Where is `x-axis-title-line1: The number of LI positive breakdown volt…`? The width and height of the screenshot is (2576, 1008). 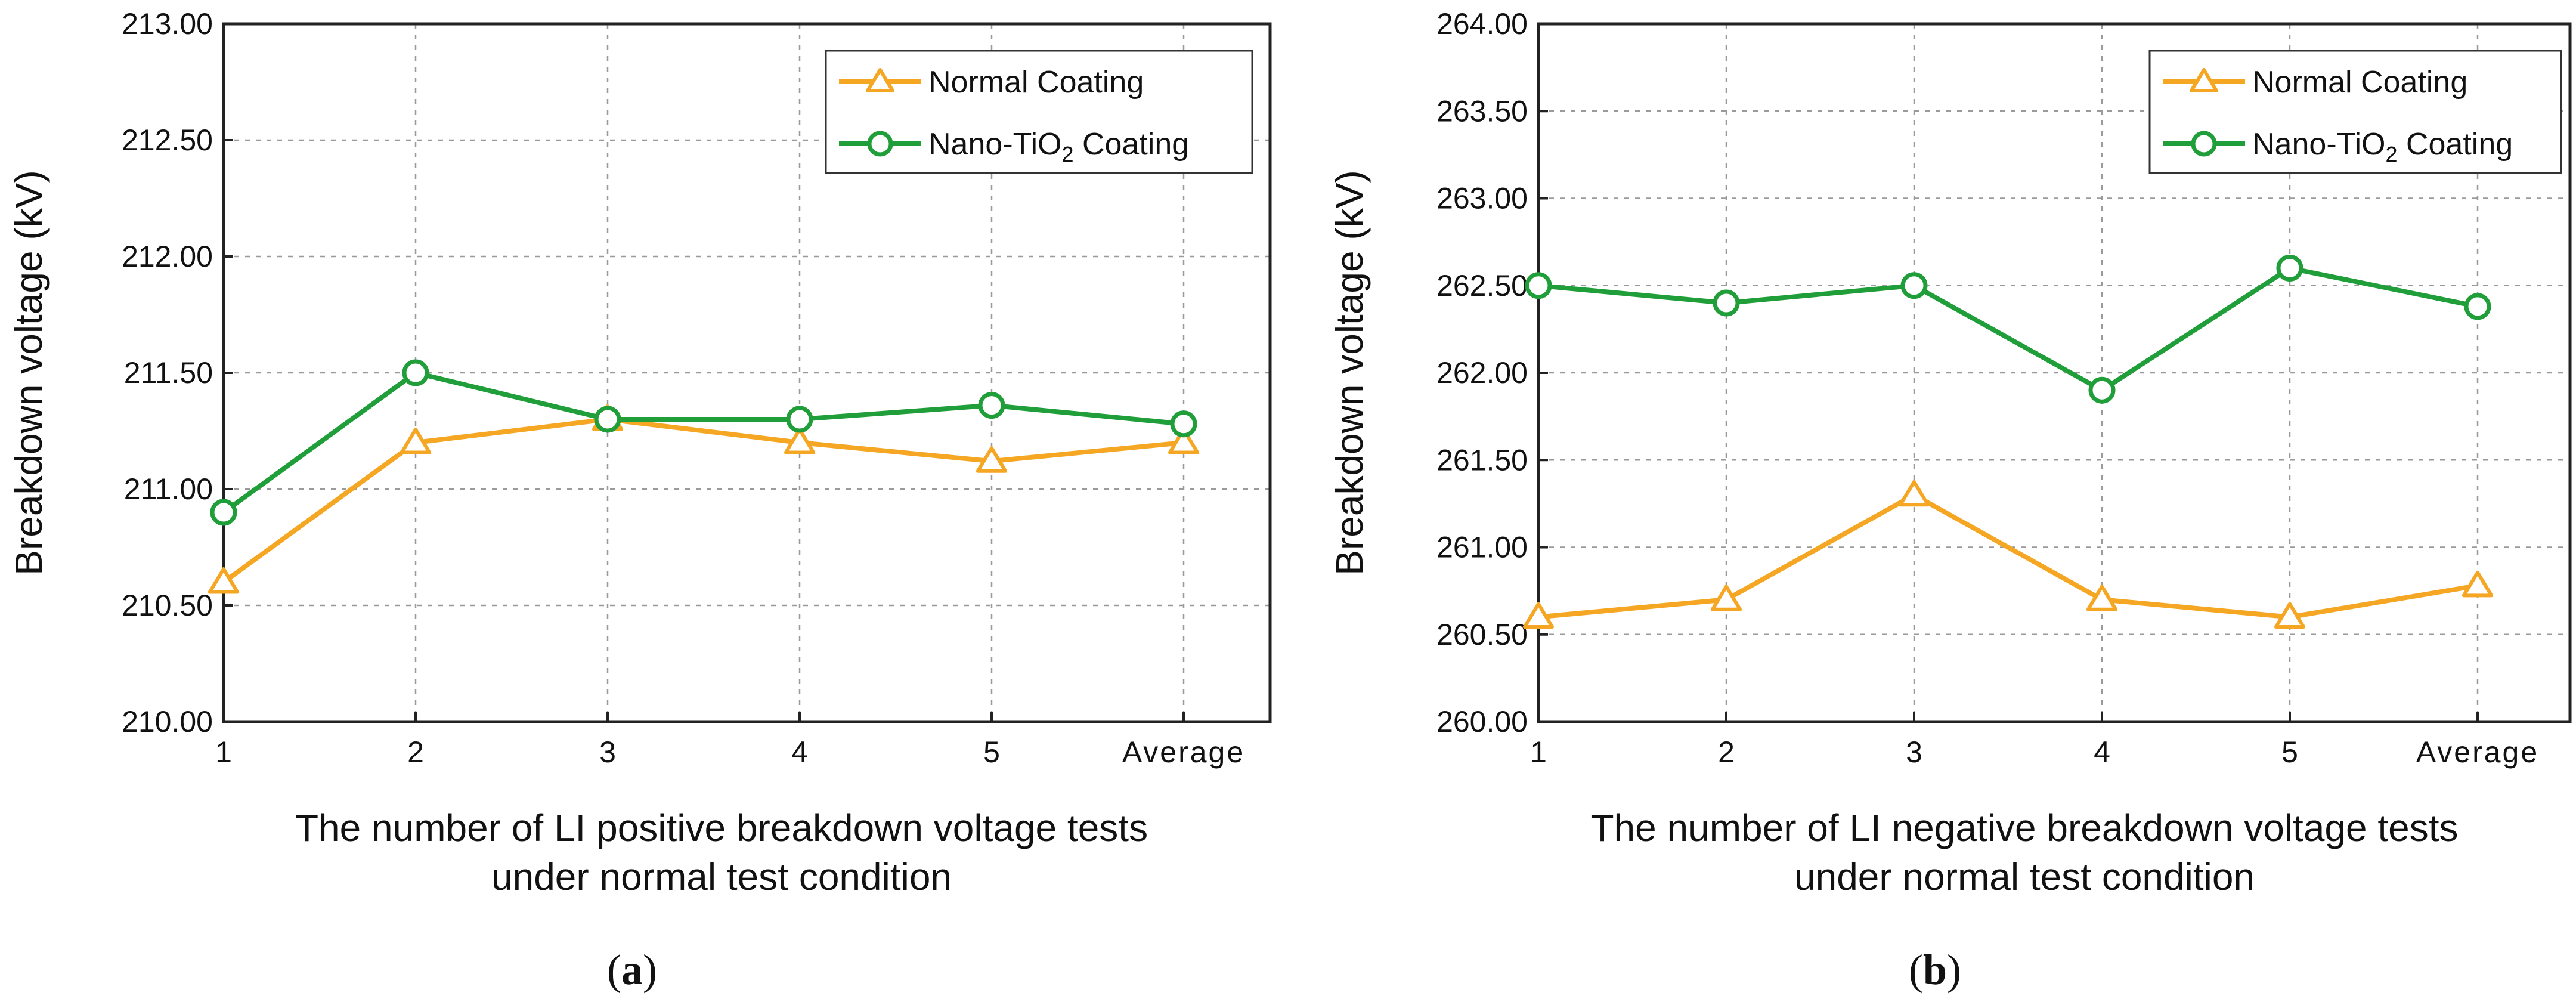
x-axis-title-line1: The number of LI positive breakdown volt… is located at coordinates (721, 827).